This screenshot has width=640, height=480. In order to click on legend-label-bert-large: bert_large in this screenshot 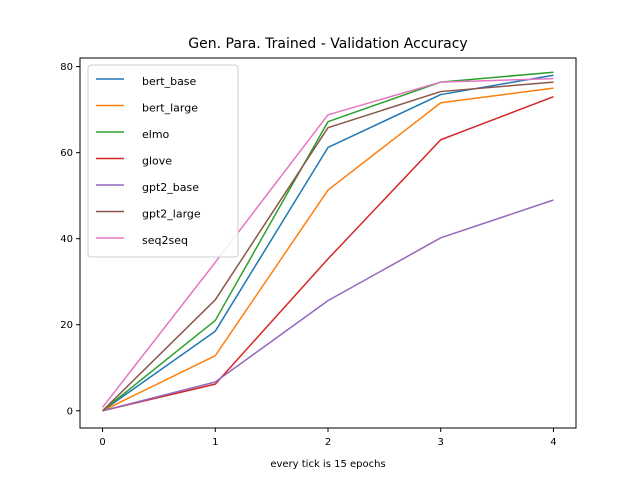, I will do `click(170, 108)`.